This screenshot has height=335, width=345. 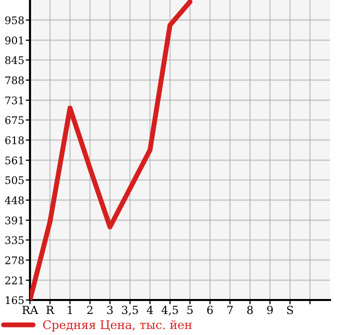 I want to click on x-tick-label: 3, so click(x=110, y=310).